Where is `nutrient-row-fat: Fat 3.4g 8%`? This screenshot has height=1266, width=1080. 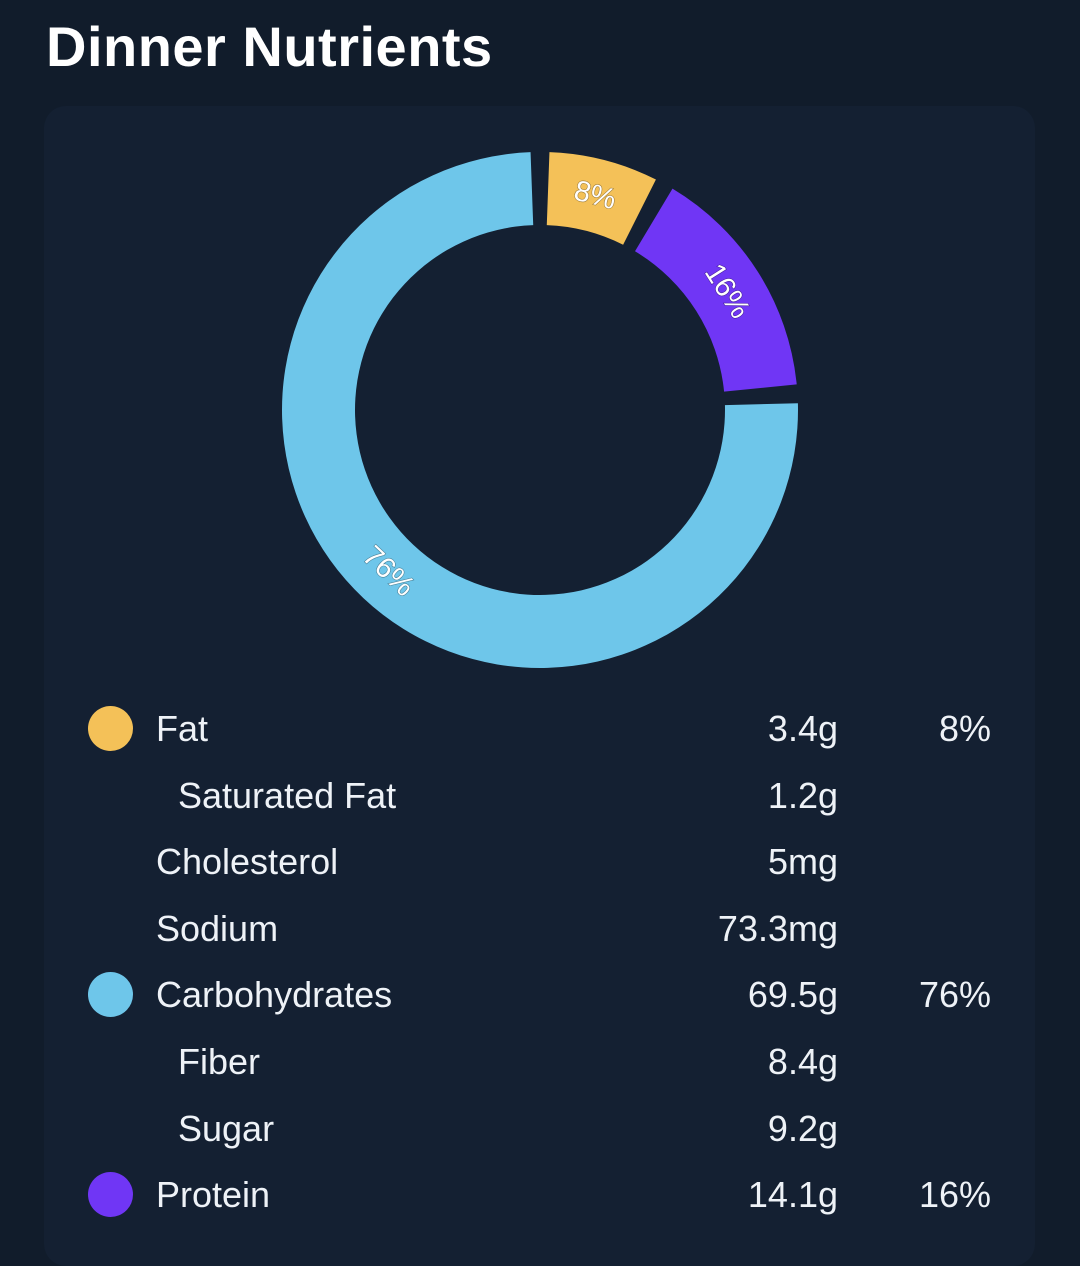
nutrient-row-fat: Fat 3.4g 8% is located at coordinates (539, 727).